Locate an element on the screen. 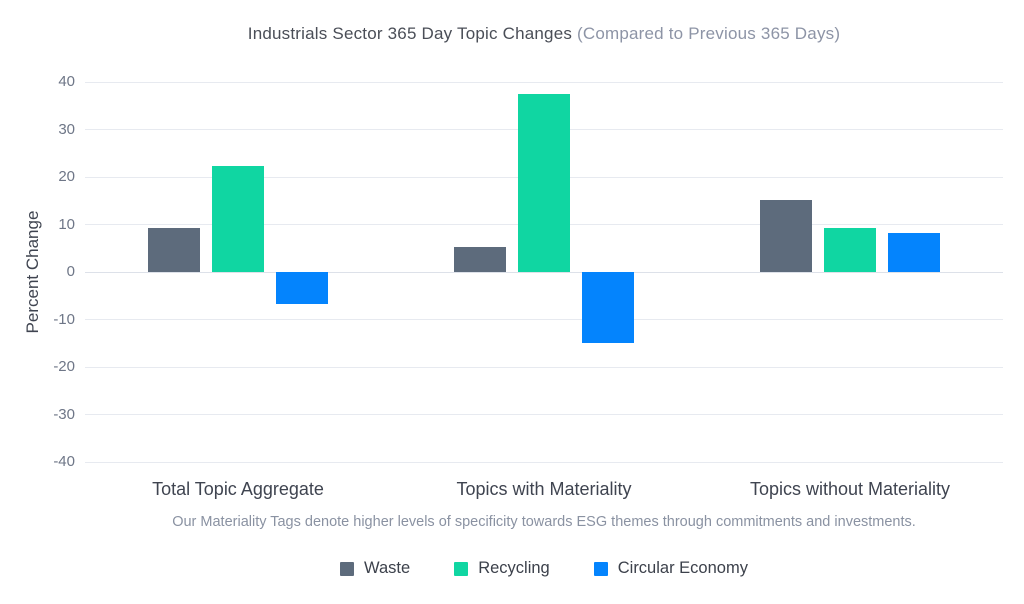  y-tick-label: 30 is located at coordinates (66, 129).